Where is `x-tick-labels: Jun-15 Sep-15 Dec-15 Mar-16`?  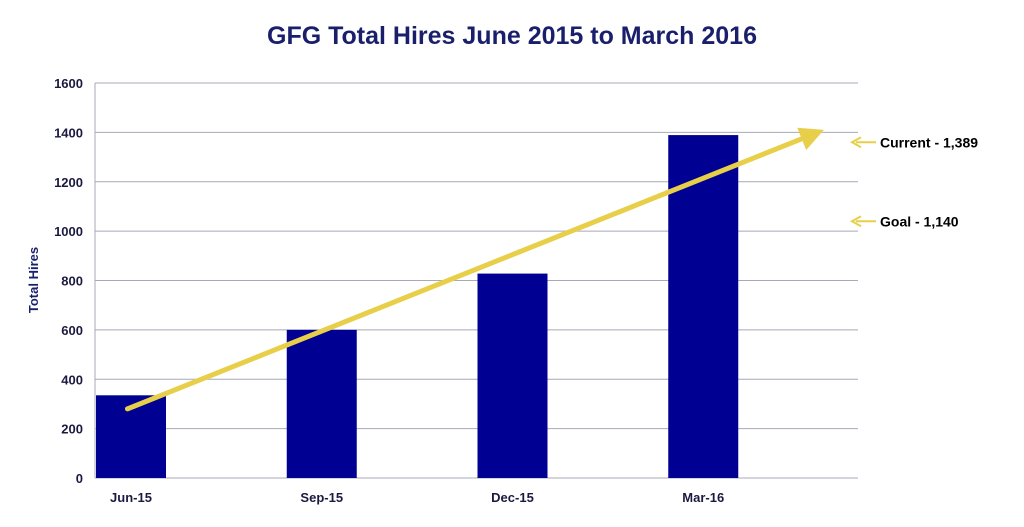
x-tick-labels: Jun-15 Sep-15 Dec-15 Mar-16 is located at coordinates (417, 497).